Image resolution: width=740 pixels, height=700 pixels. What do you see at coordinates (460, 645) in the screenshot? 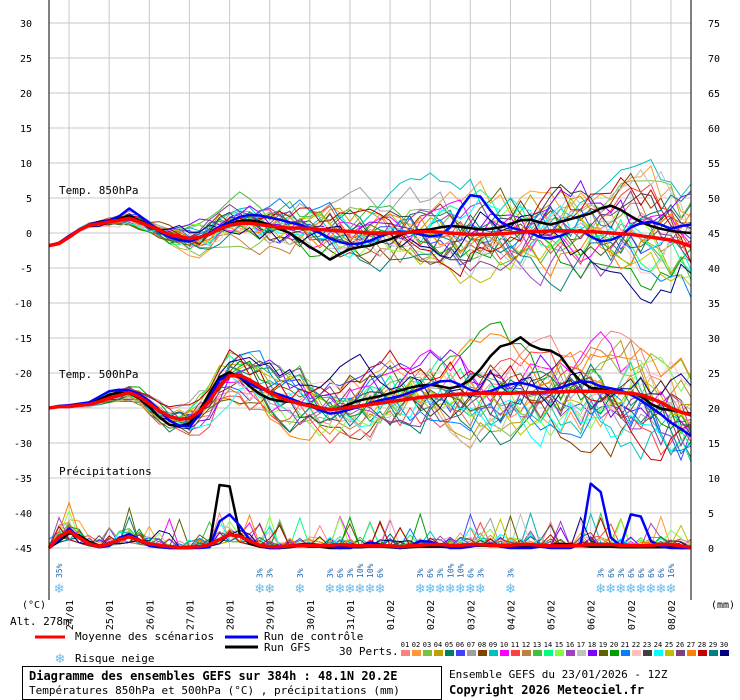
I see `member-number-label: 06` at bounding box center [460, 645].